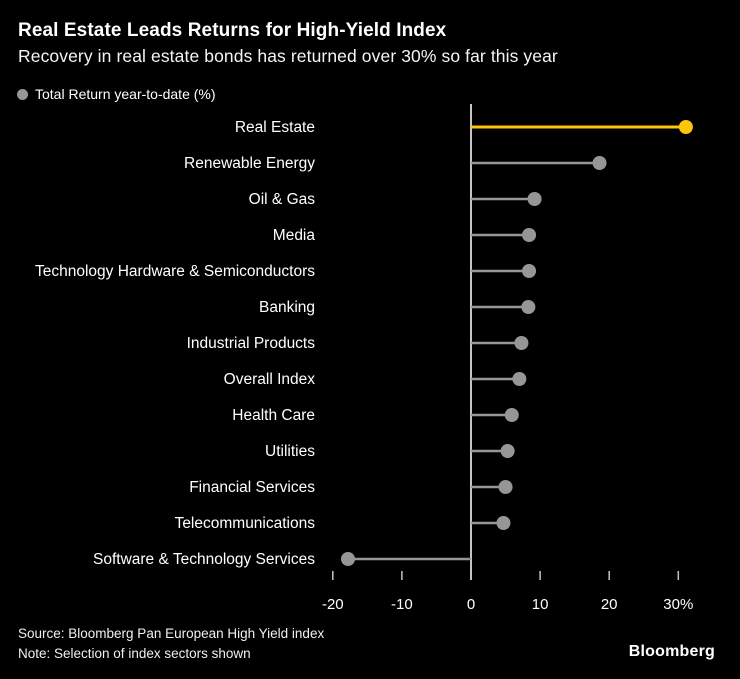  I want to click on axis-tick-label: 0, so click(471, 604).